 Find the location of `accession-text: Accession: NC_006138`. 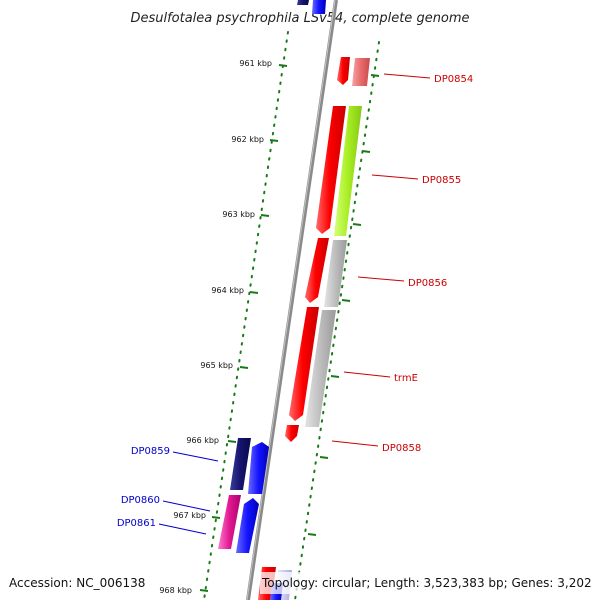

accession-text: Accession: NC_006138 is located at coordinates (77, 583).